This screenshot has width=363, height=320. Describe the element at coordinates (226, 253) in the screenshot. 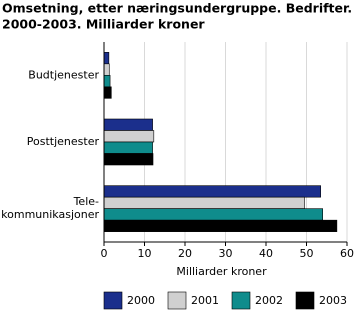

I see `x-tick-label: 30` at that location.